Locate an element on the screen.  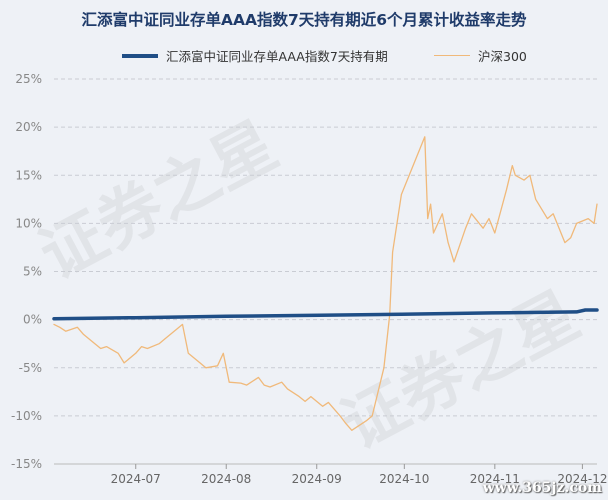
x-tick-label: 2024-09 is located at coordinates (317, 479).